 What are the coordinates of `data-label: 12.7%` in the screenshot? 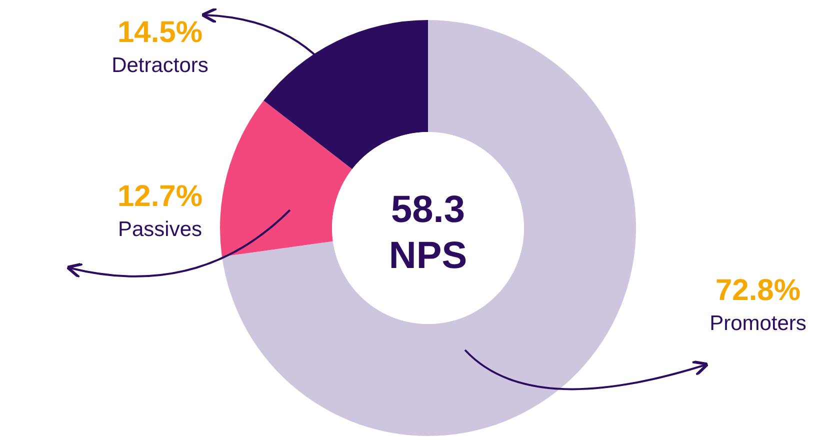 It's located at (160, 196).